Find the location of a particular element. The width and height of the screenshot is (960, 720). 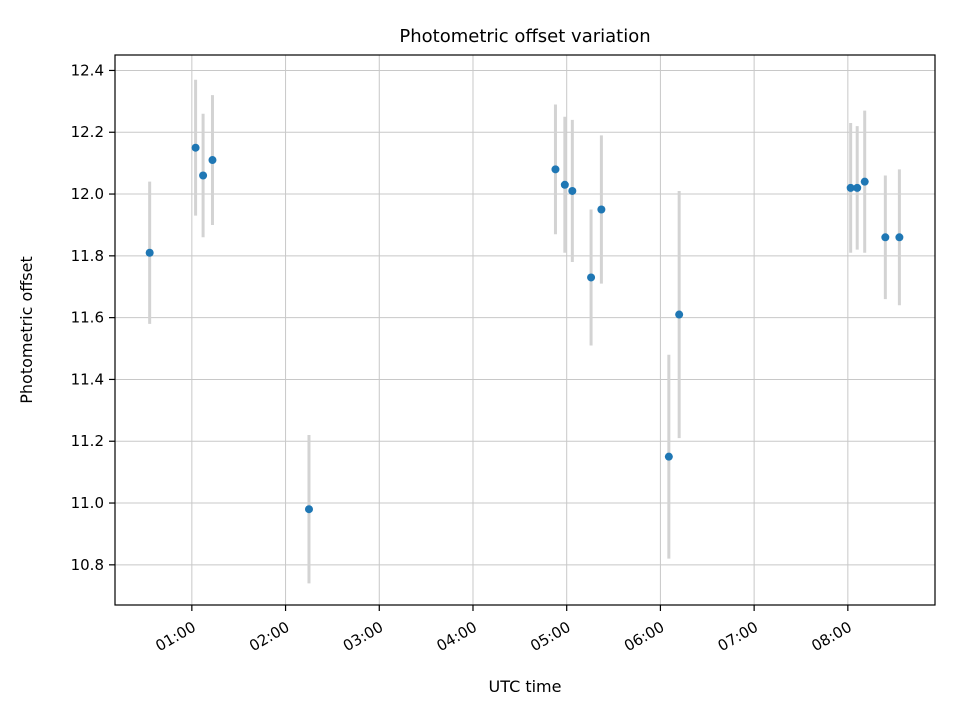

y-tick-labels: 10.8 11.0 11.2 11.4 11.6 11.8 12.0 12.2 12.4 is located at coordinates (87, 317).